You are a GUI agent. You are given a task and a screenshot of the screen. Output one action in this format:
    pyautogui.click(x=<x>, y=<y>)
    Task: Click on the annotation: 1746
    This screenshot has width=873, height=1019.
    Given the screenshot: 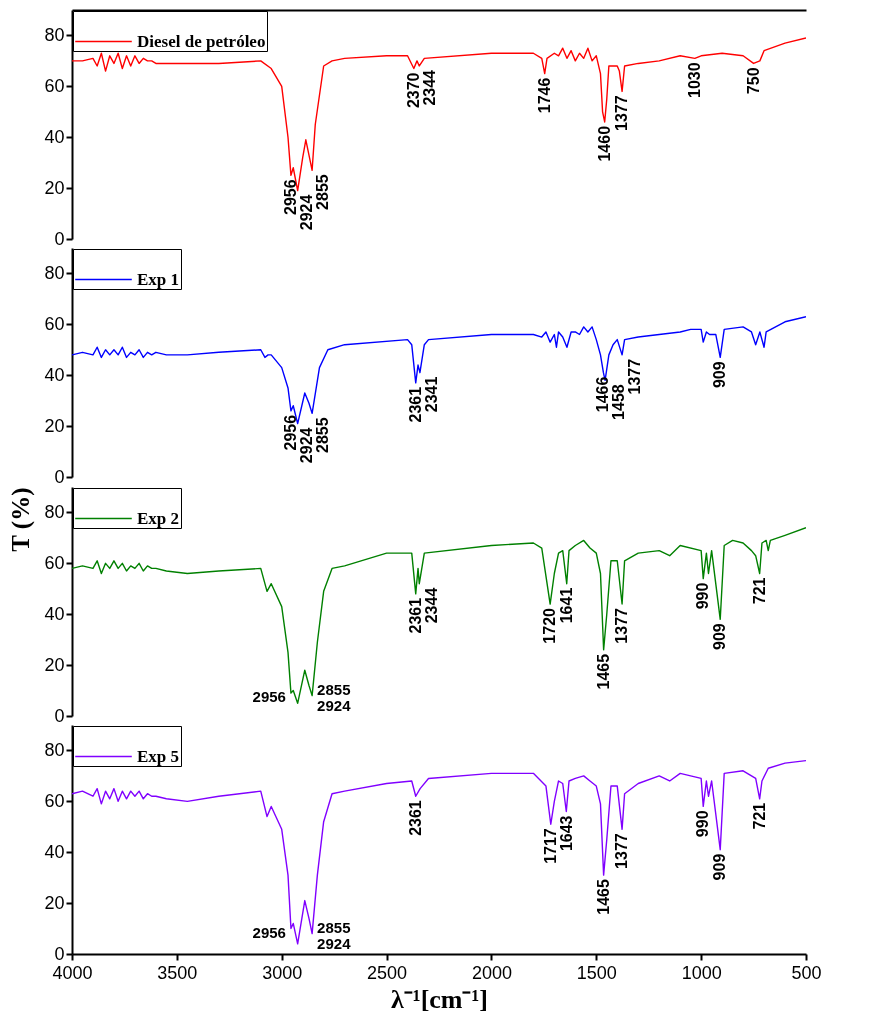 What is the action you would take?
    pyautogui.click(x=544, y=95)
    